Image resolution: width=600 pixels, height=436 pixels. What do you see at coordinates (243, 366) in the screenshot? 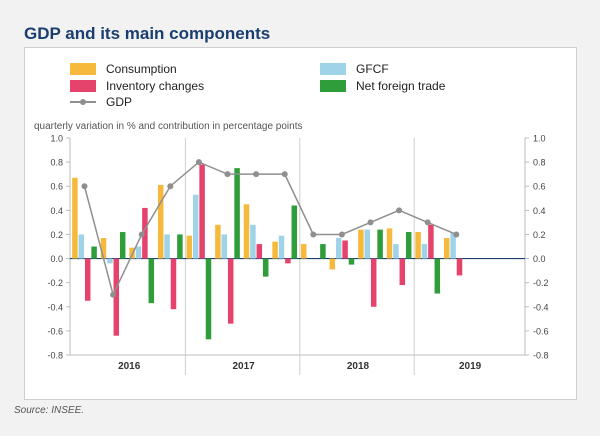
I see `x-year-label: 2017` at bounding box center [243, 366].